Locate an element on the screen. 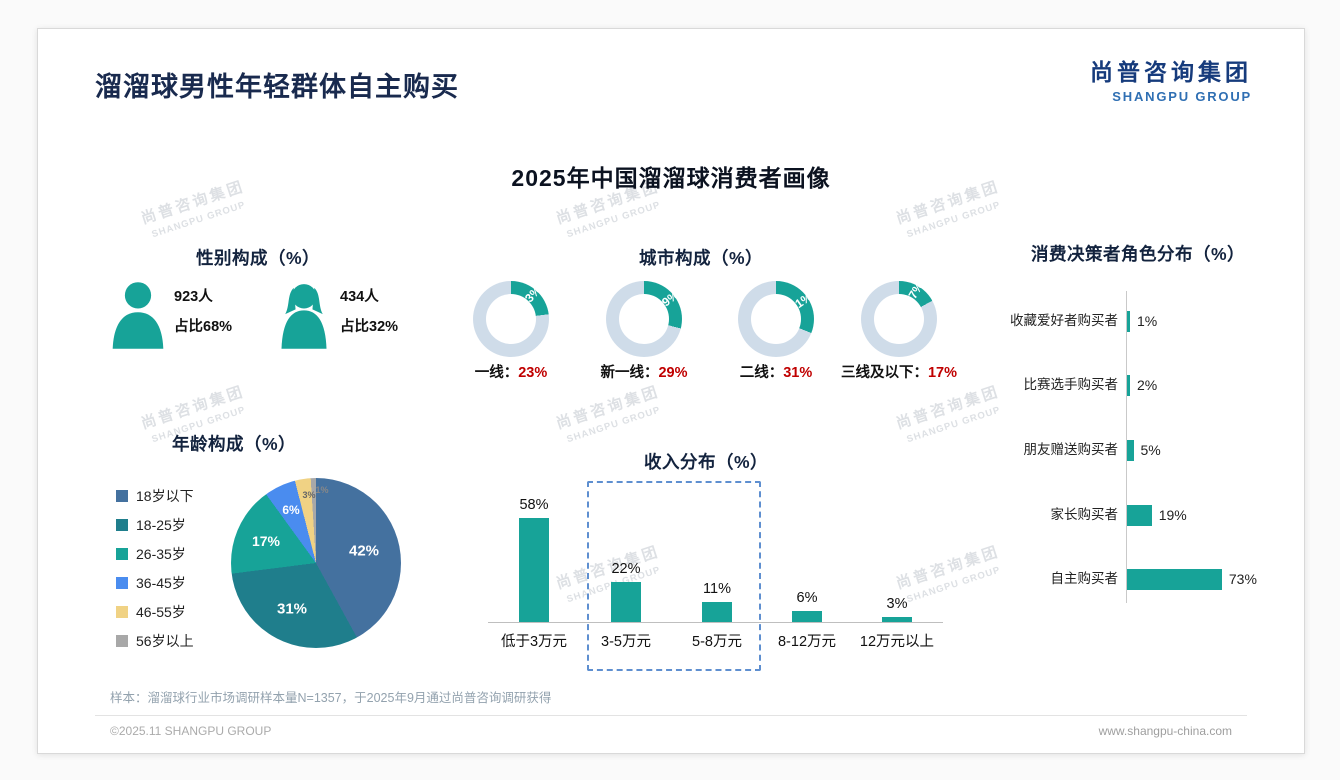 This screenshot has width=1340, height=780. decision-value-label: 2% is located at coordinates (1147, 385).